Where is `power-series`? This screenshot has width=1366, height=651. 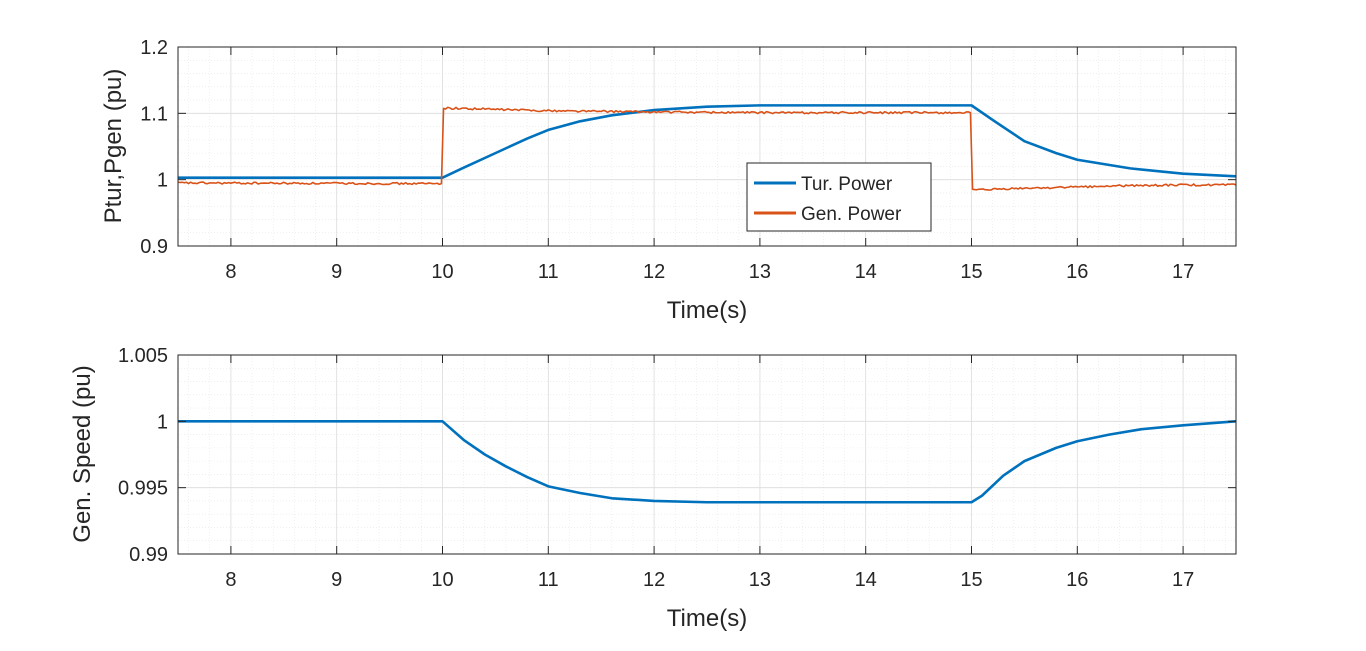
power-series is located at coordinates (707, 147).